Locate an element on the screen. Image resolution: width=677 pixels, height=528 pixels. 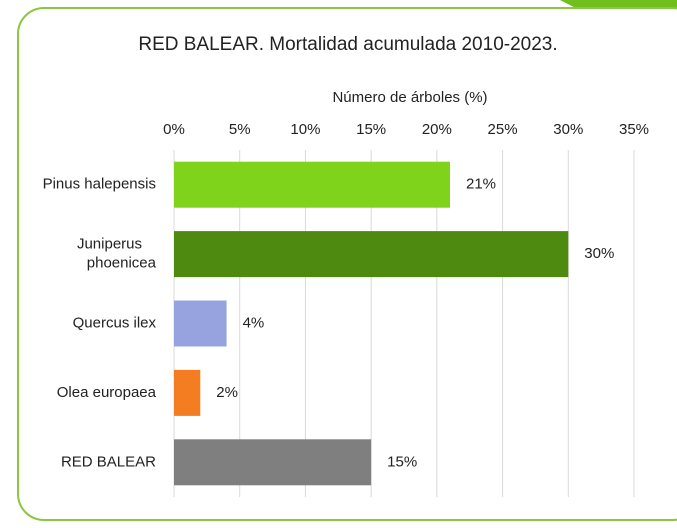
axis-label: Número de árboles (%) is located at coordinates (409, 97).